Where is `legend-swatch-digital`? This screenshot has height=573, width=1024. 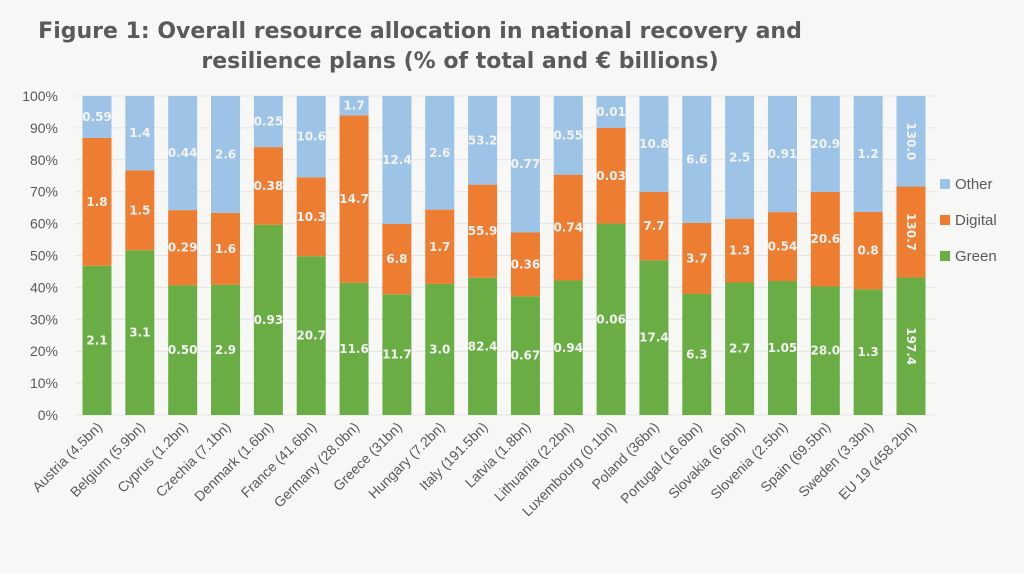
legend-swatch-digital is located at coordinates (945, 220).